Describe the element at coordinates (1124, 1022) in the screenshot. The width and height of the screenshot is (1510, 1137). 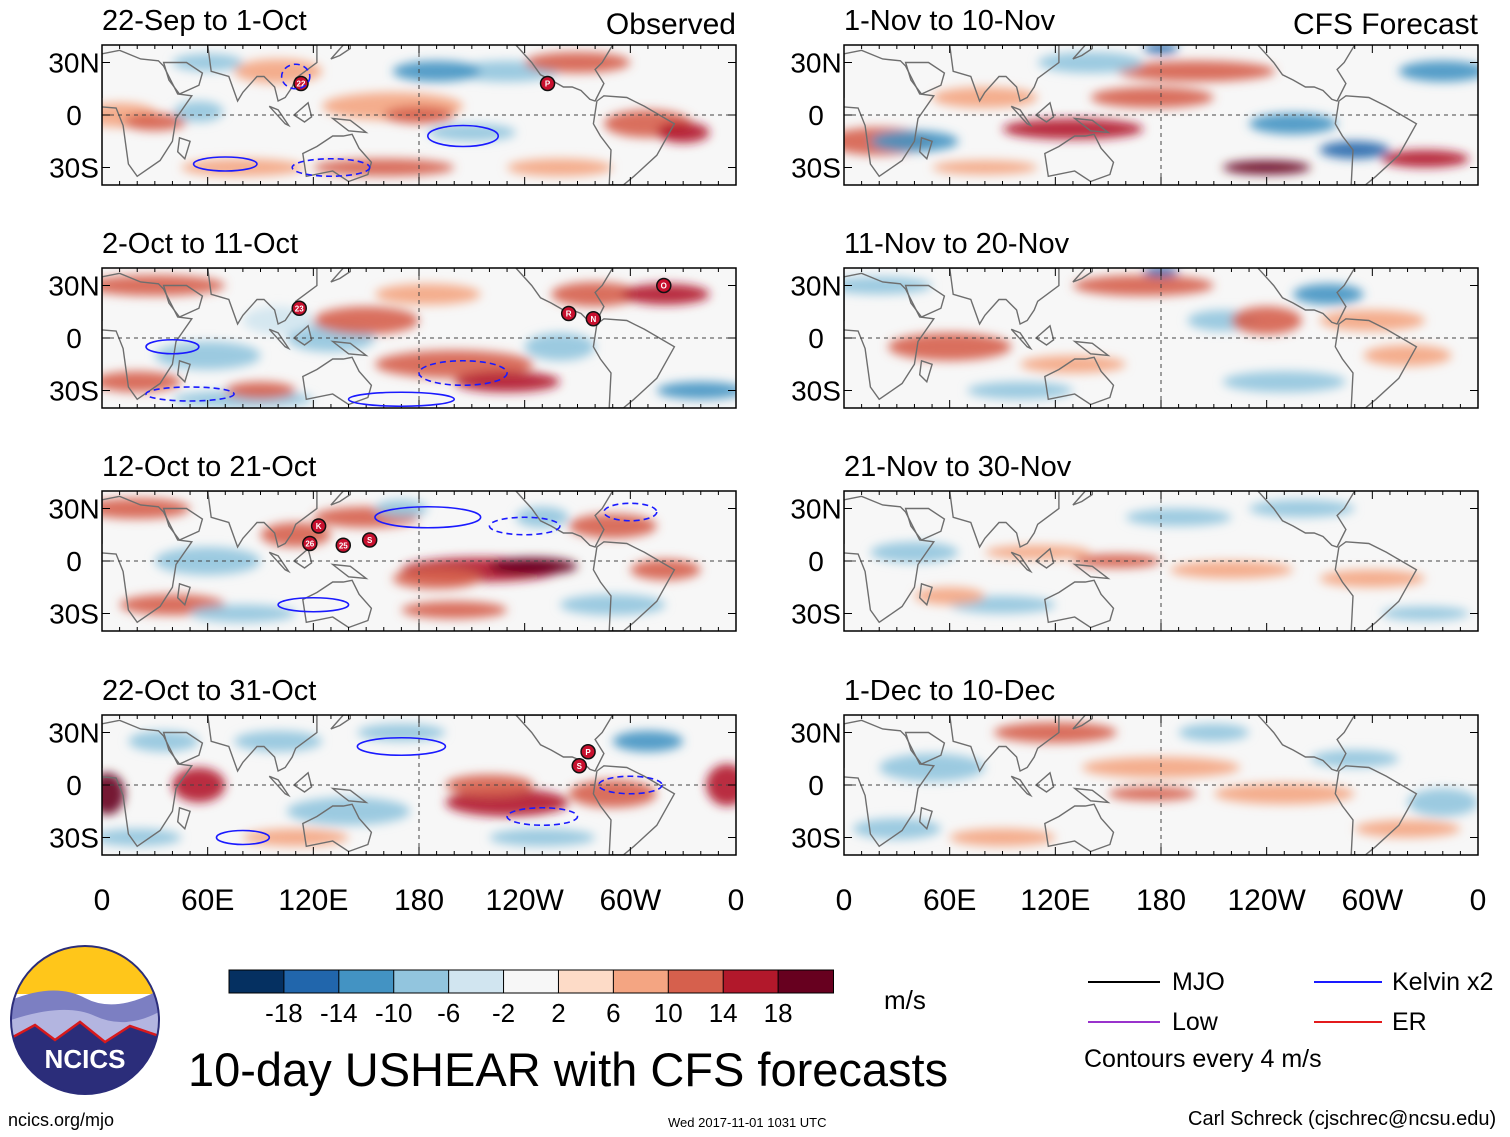
I see `legend-line-low` at that location.